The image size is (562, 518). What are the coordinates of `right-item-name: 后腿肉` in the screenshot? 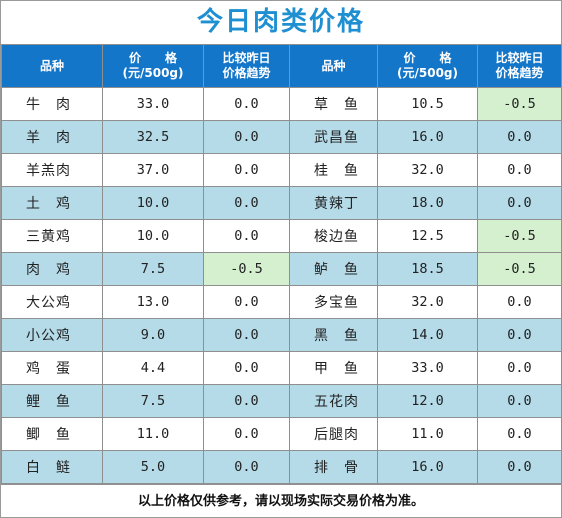 It's located at (333, 434).